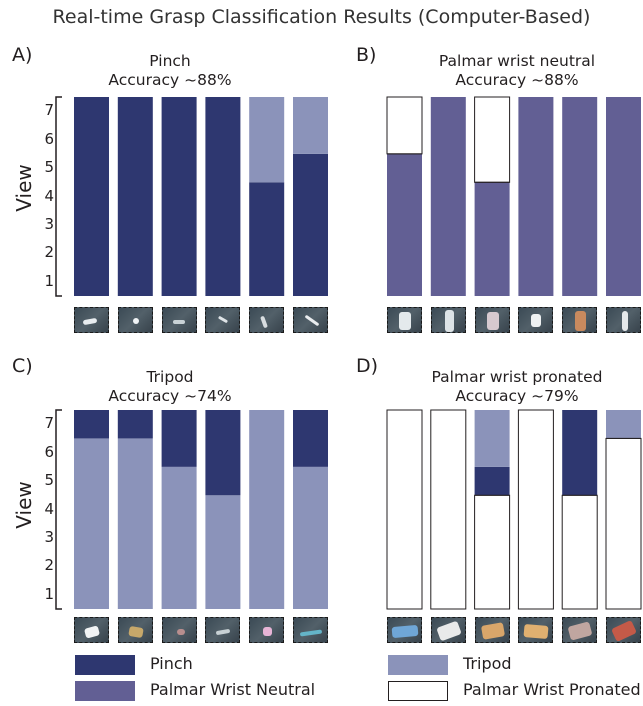  Describe the element at coordinates (171, 663) in the screenshot. I see `legend-label: Pinch` at that location.